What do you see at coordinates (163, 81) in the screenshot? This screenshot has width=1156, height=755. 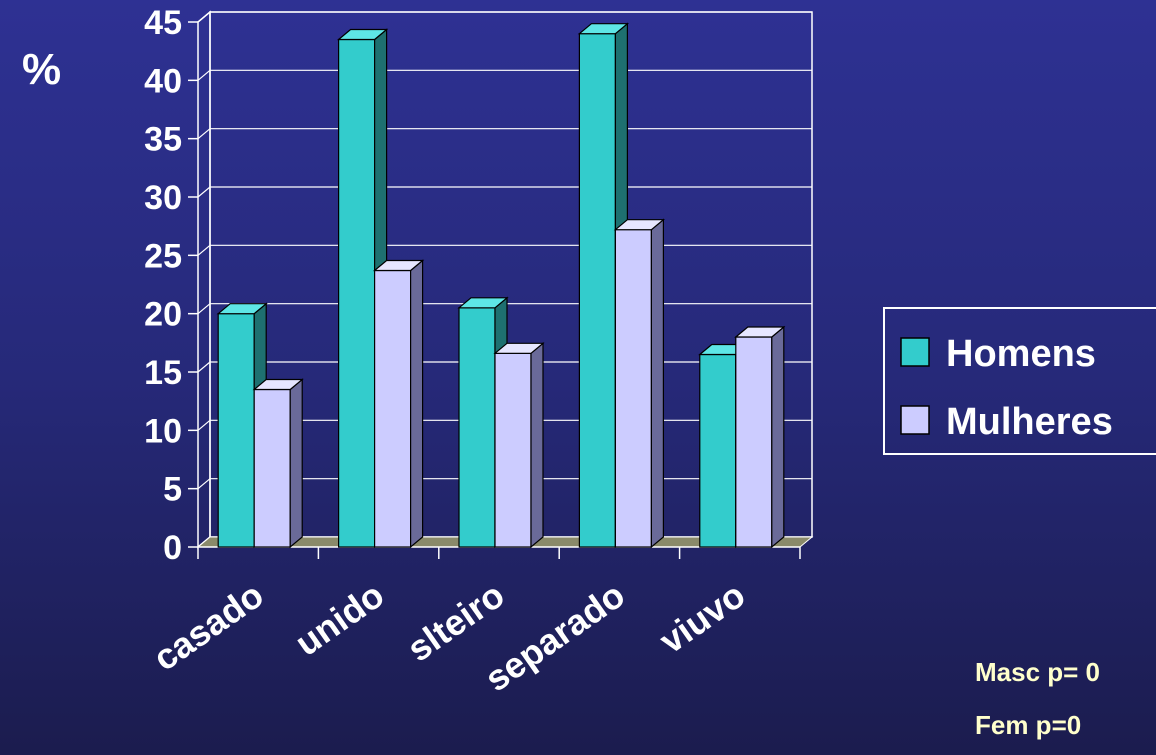 I see `y-tick-label: 40` at bounding box center [163, 81].